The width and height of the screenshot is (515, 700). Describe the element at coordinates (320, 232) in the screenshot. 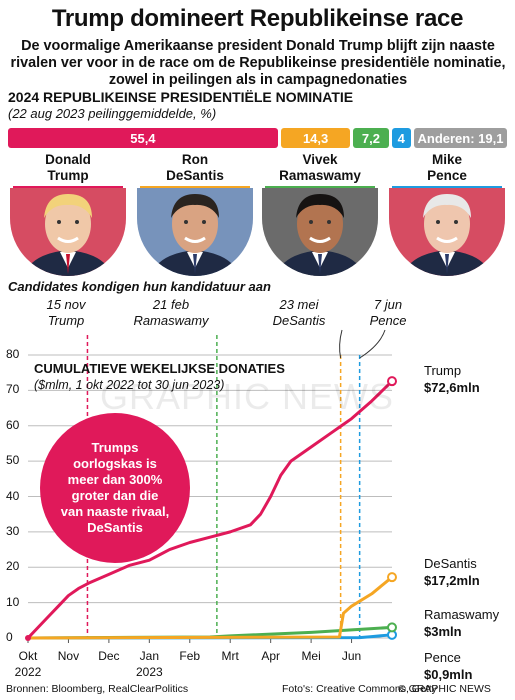

I see `ramaswamy-photo` at that location.